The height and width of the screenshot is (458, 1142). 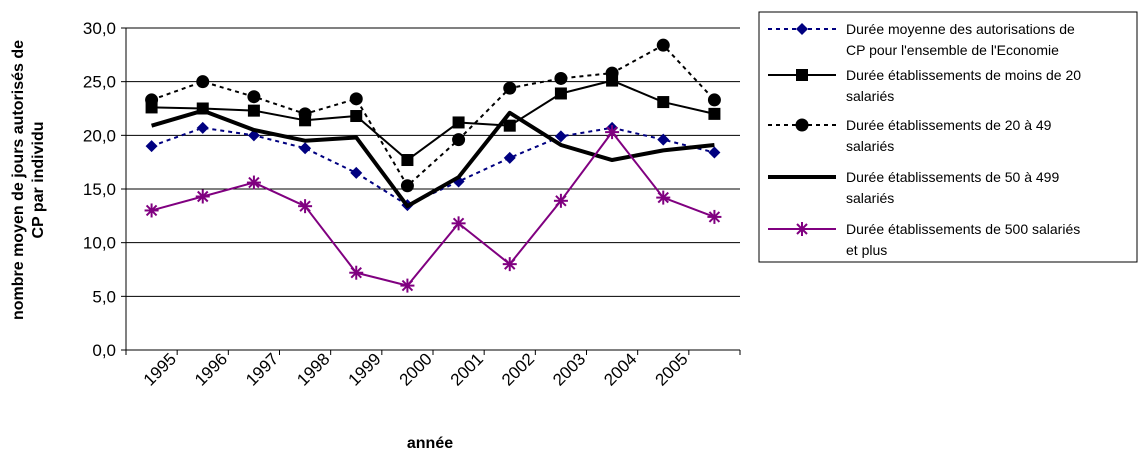 I want to click on y-tick-label: 25,0, so click(x=99, y=82).